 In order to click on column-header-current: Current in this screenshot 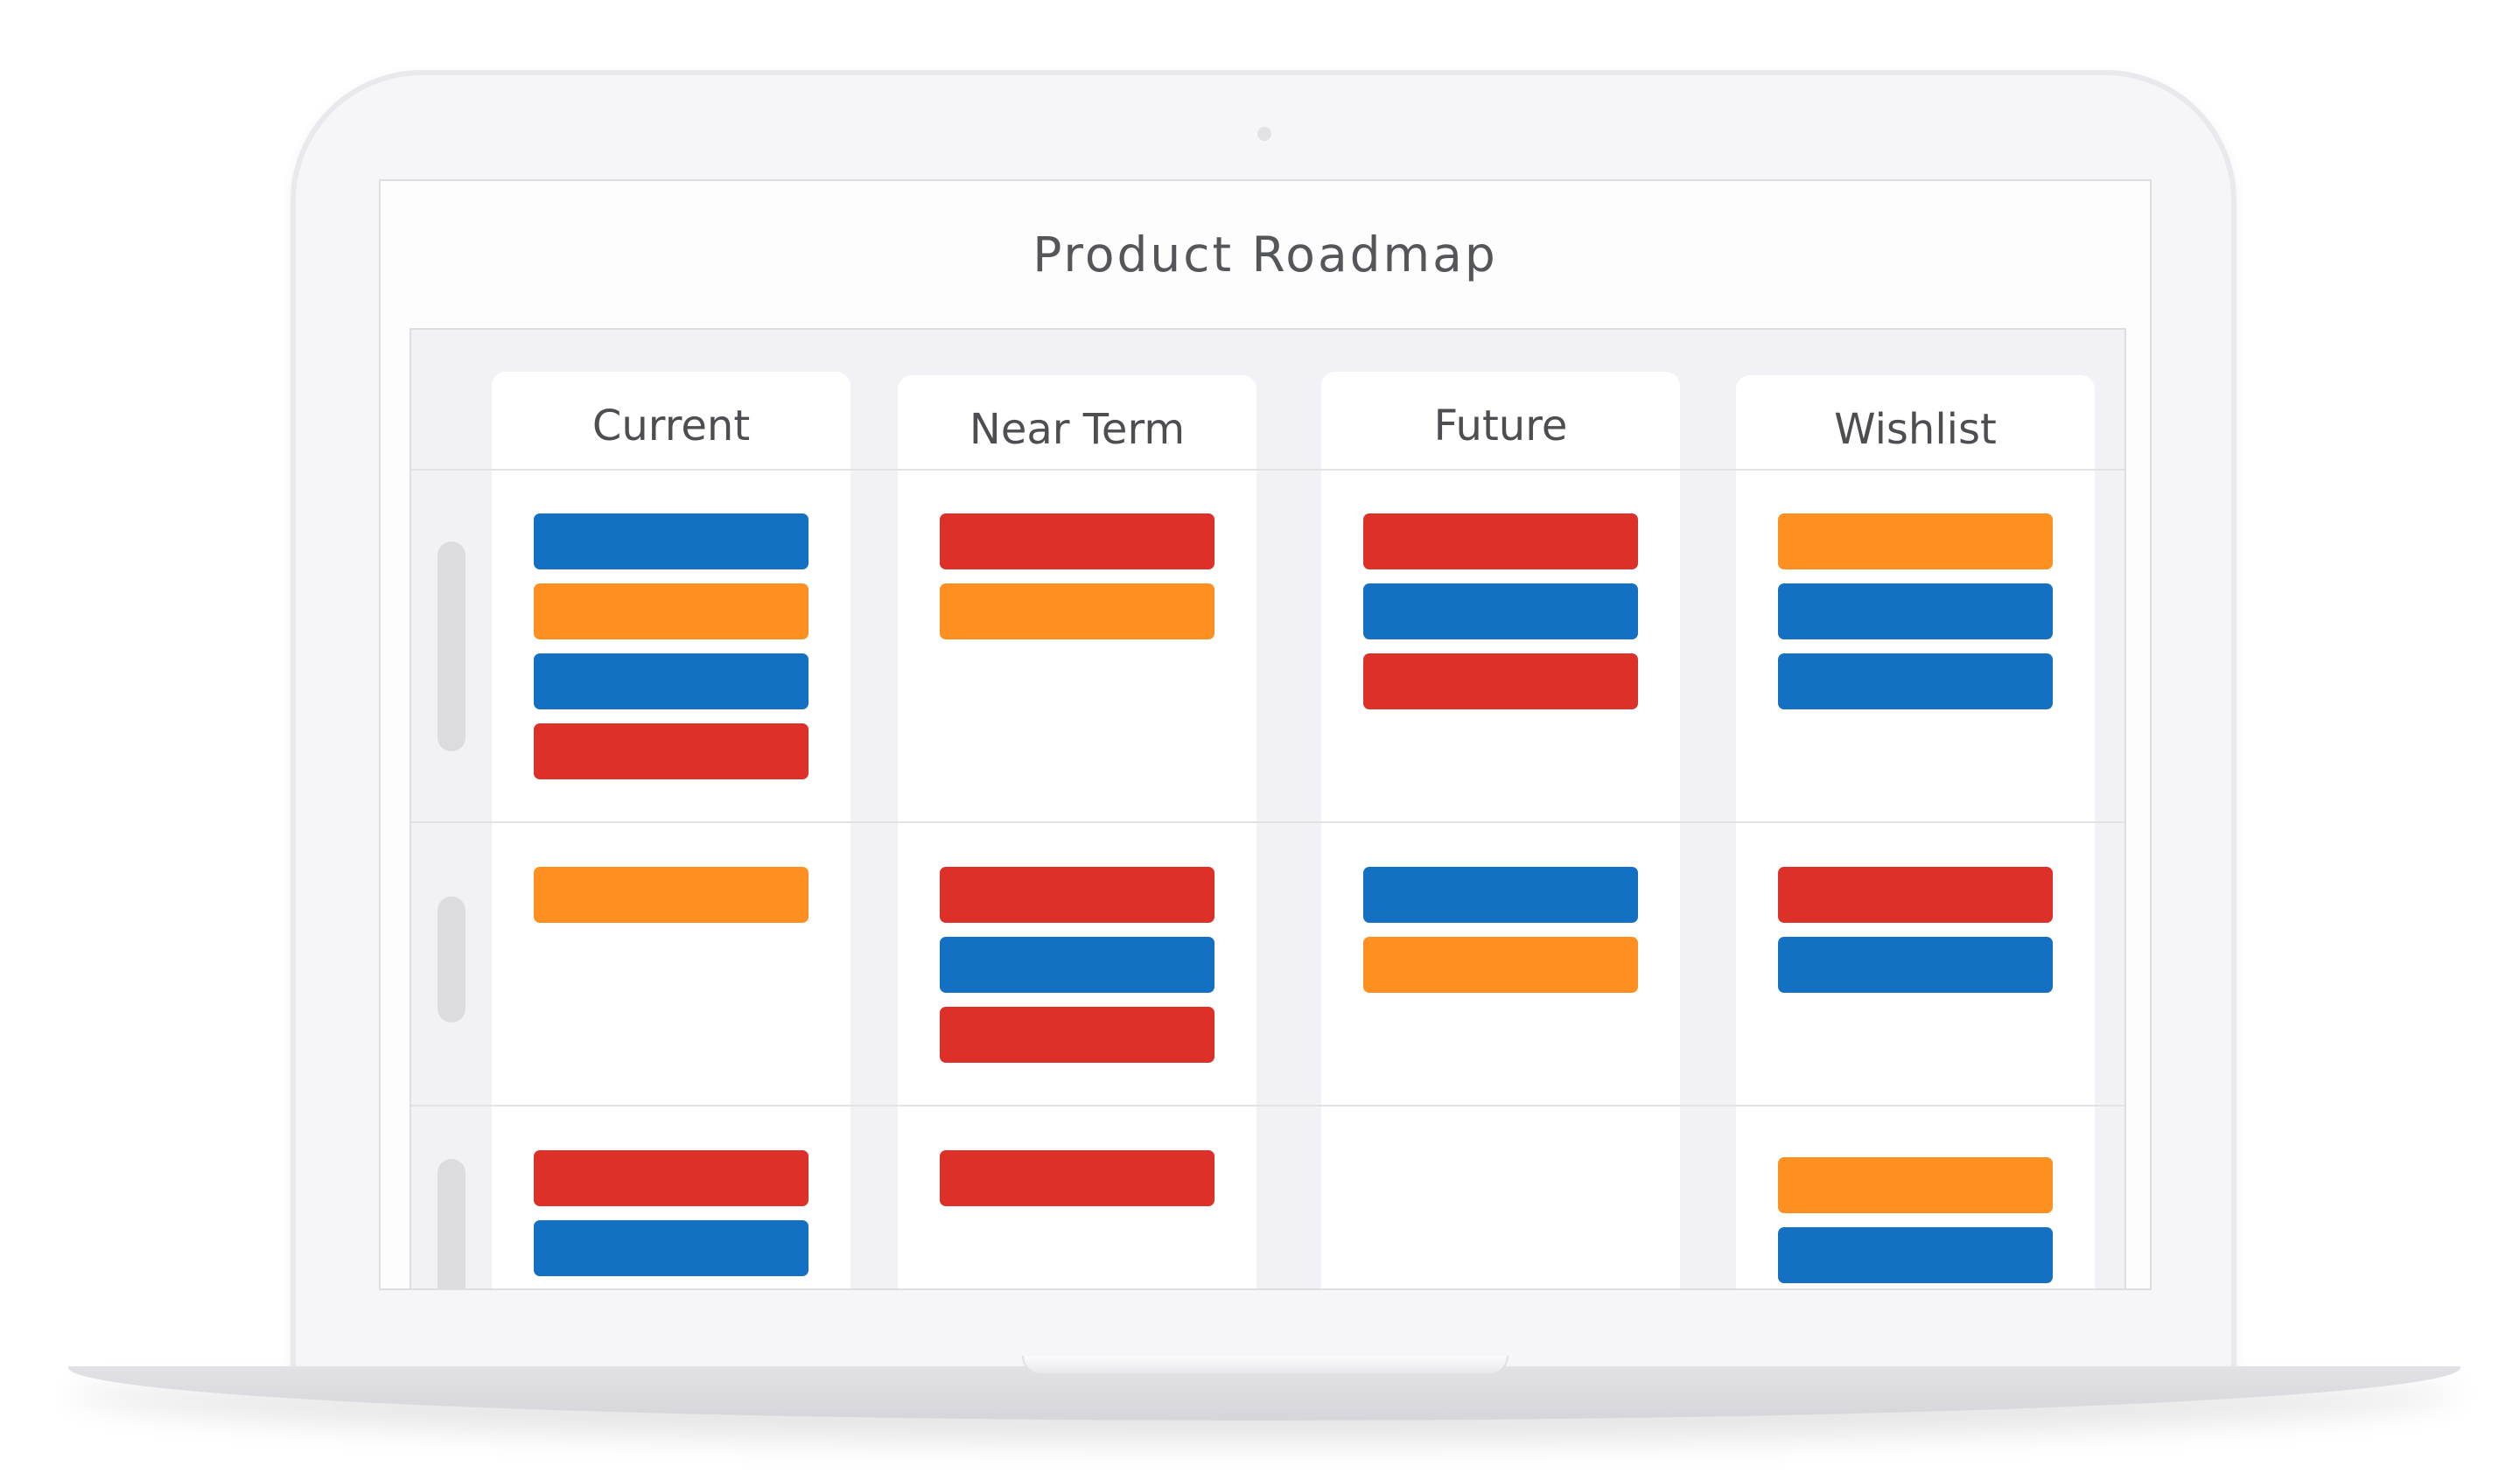, I will do `click(671, 426)`.